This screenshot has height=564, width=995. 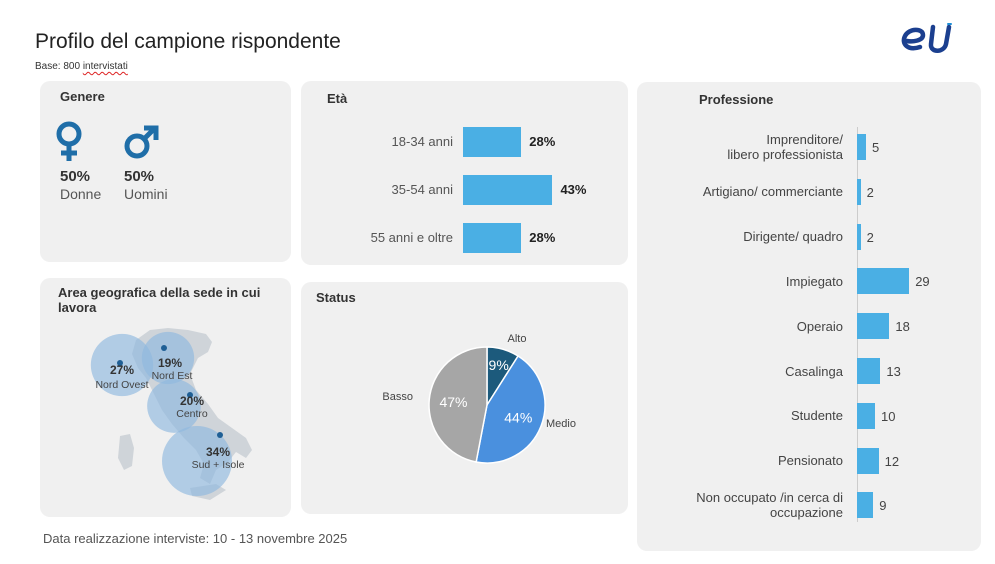 What do you see at coordinates (869, 371) in the screenshot?
I see `professione-bar-casalinga` at bounding box center [869, 371].